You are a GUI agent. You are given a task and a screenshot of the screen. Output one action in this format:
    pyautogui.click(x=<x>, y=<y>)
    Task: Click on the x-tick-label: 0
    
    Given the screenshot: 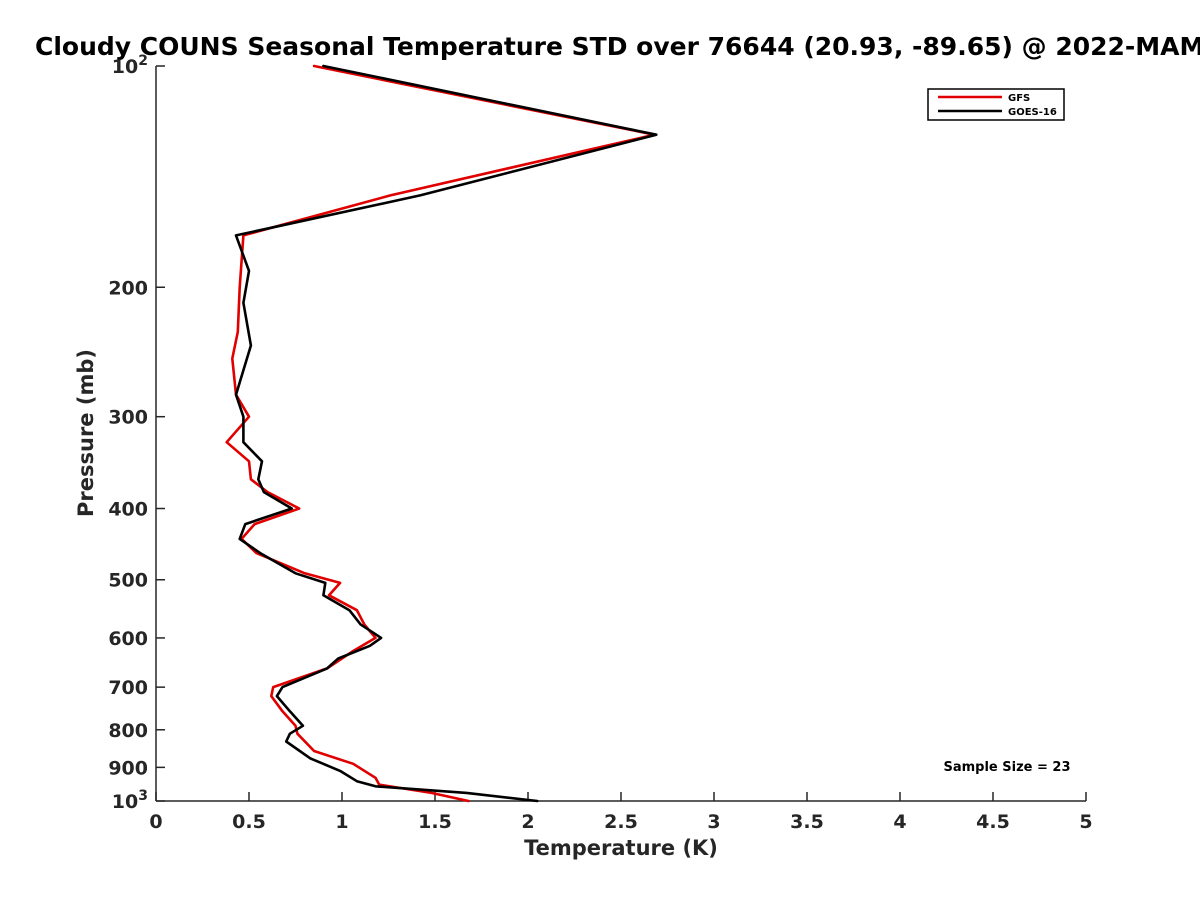 What is the action you would take?
    pyautogui.click(x=155, y=822)
    